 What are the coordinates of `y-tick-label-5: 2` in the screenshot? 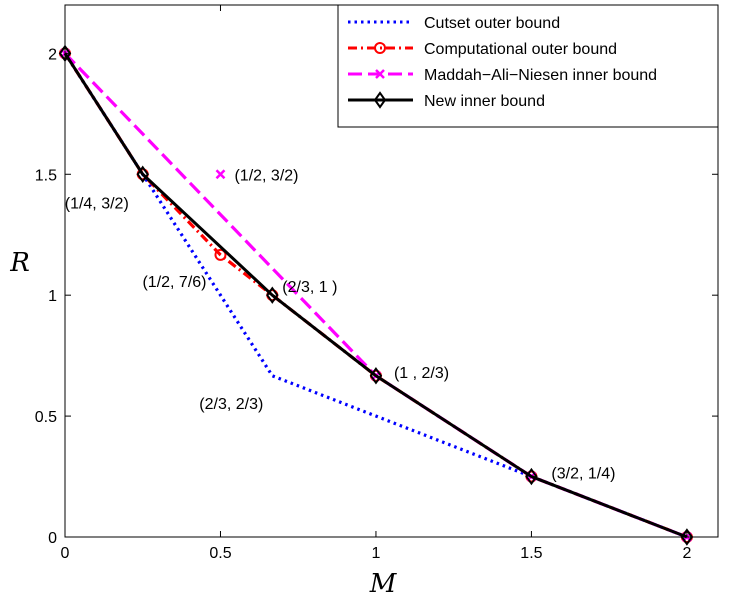 It's located at (52, 54).